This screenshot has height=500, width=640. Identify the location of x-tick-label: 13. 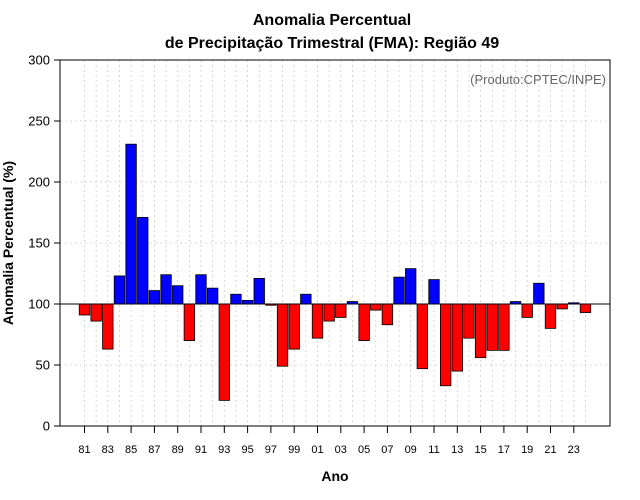
(457, 450).